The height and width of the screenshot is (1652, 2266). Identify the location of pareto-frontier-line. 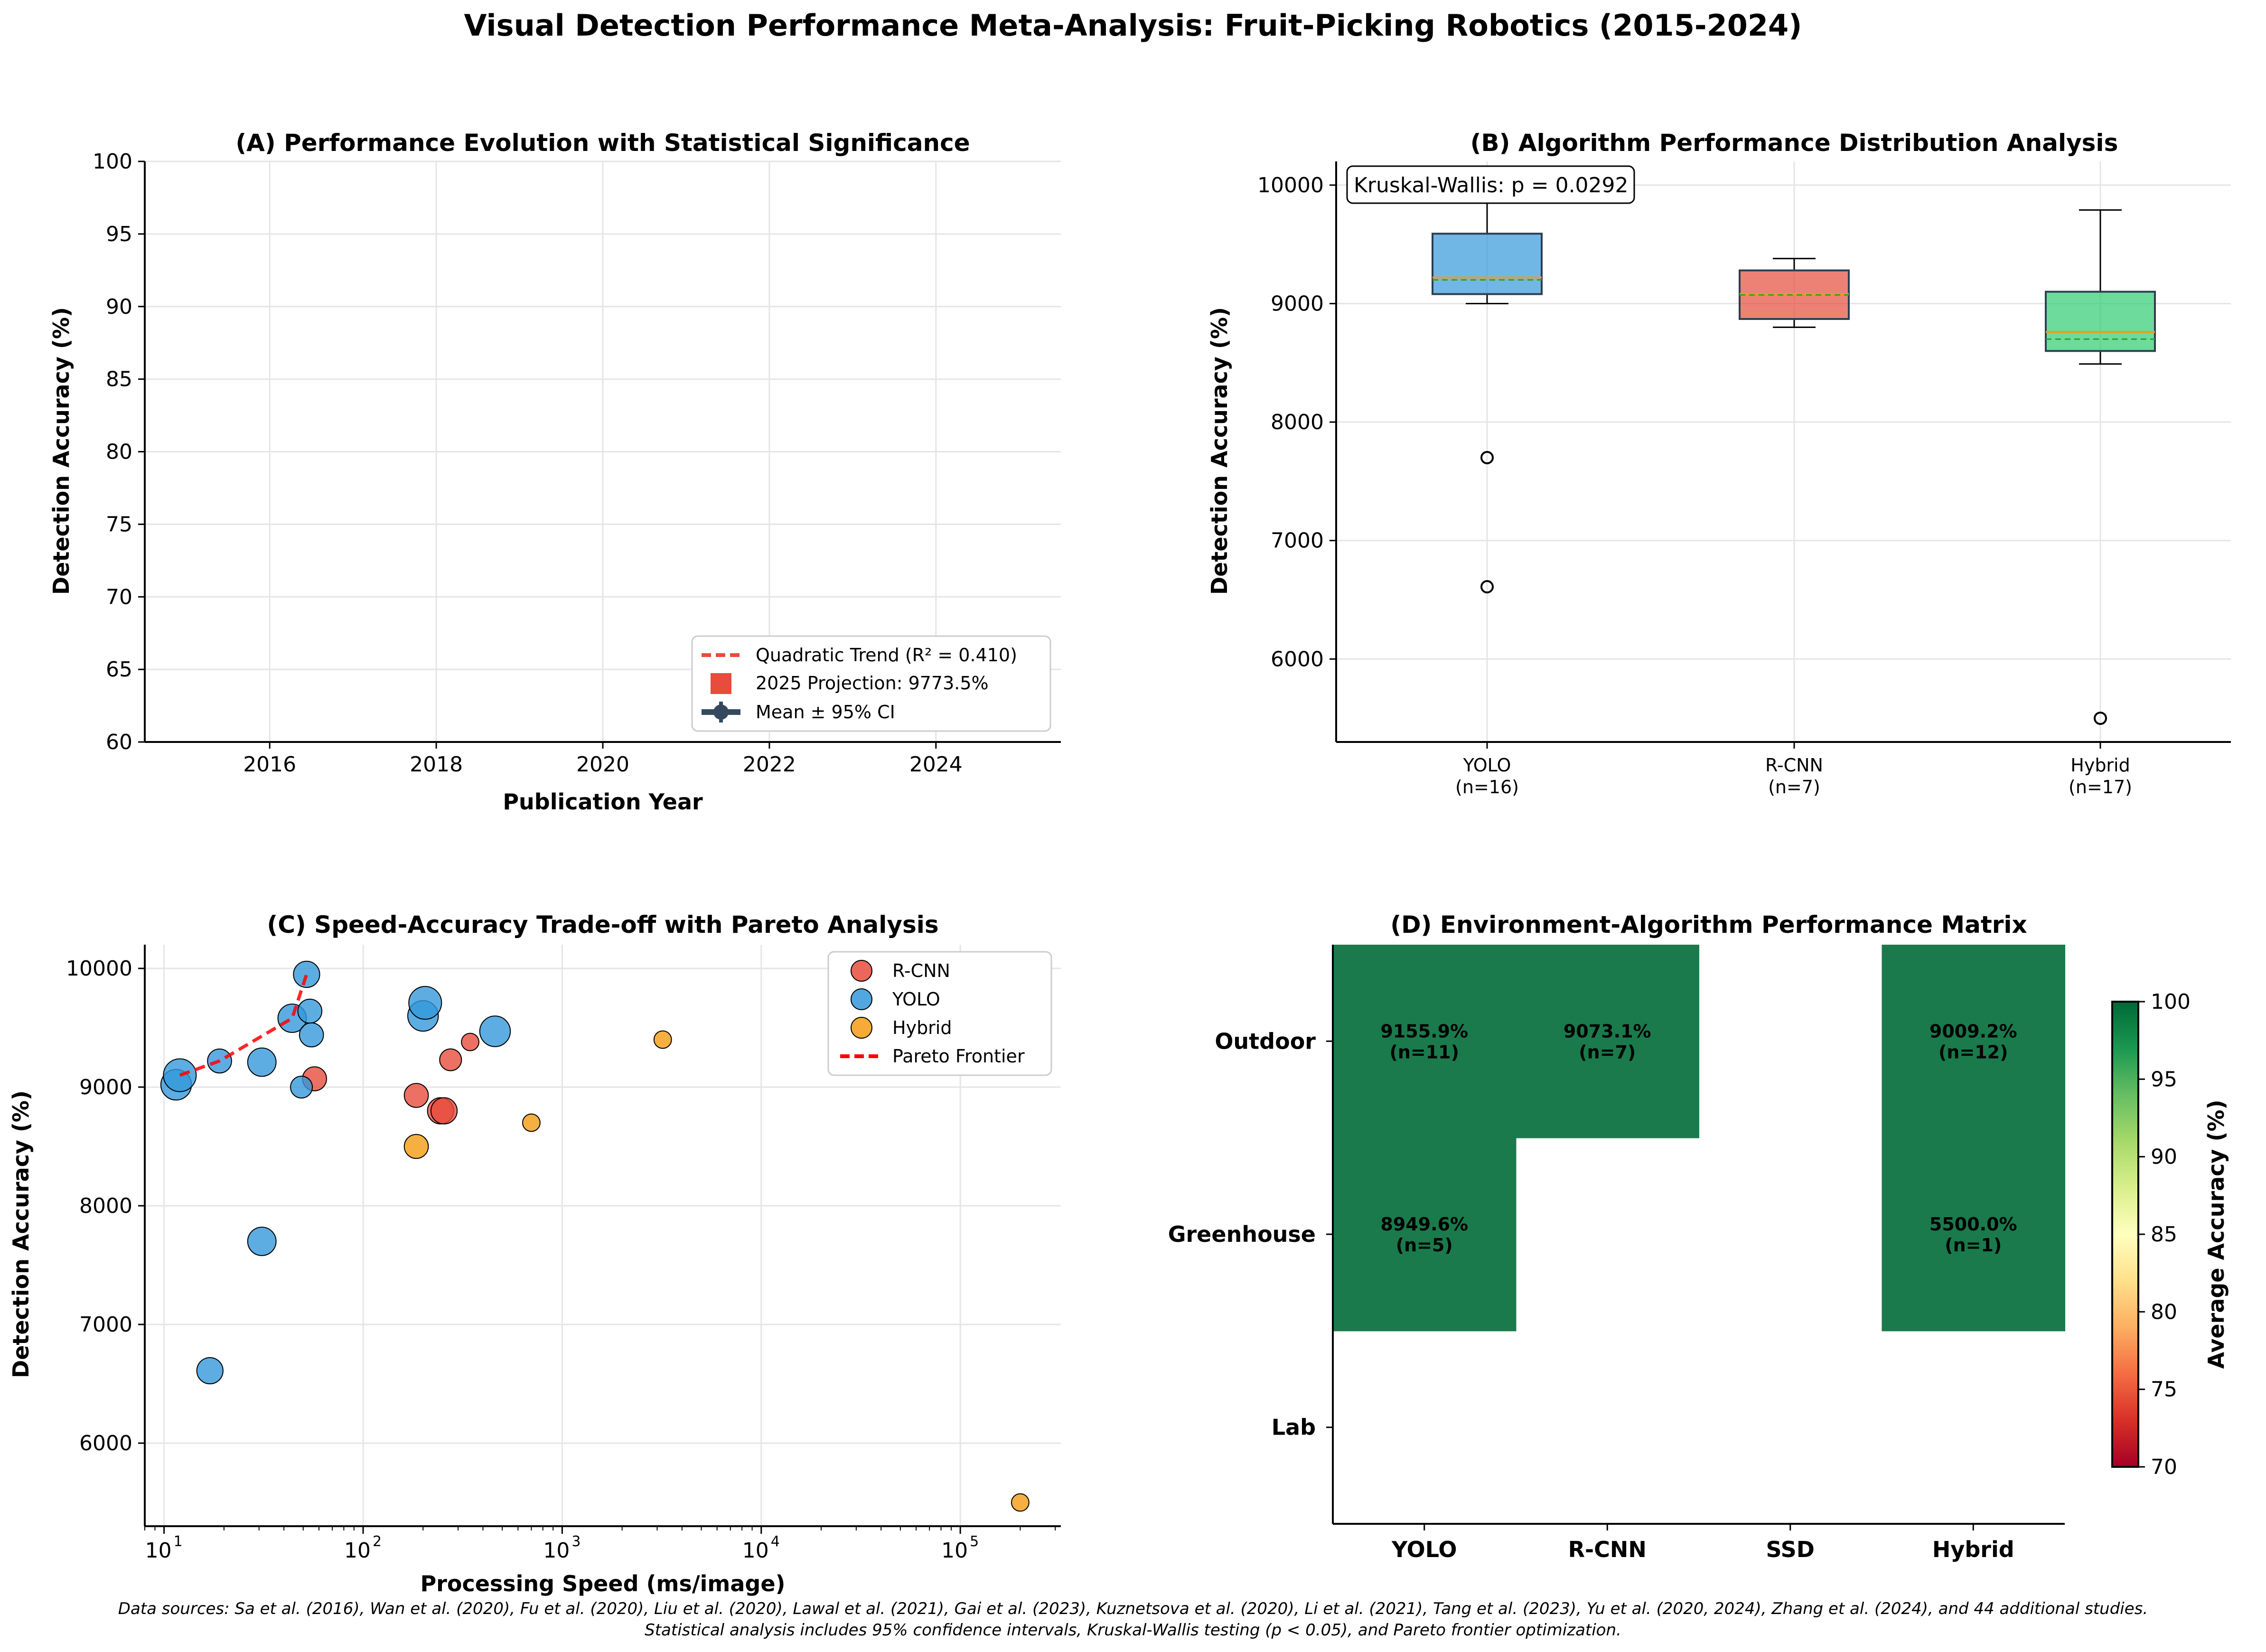
(244, 1025).